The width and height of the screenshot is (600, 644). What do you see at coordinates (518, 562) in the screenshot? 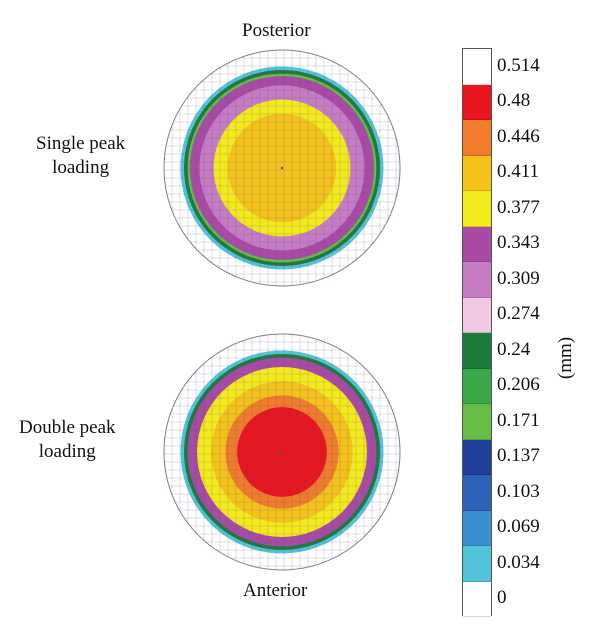
I see `color-scale-tick-label: 0.034` at bounding box center [518, 562].